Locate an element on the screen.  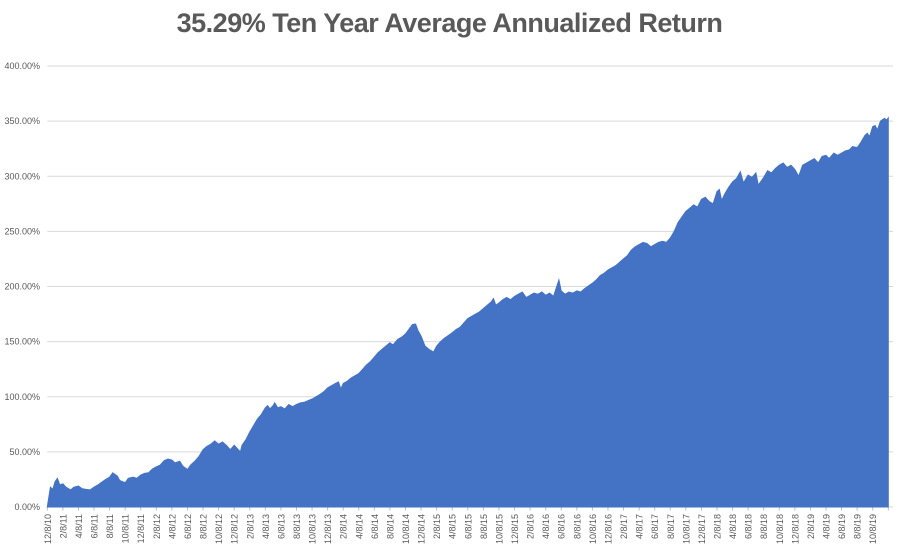
x-axis-tick-label: 8/8/11 is located at coordinates (110, 526).